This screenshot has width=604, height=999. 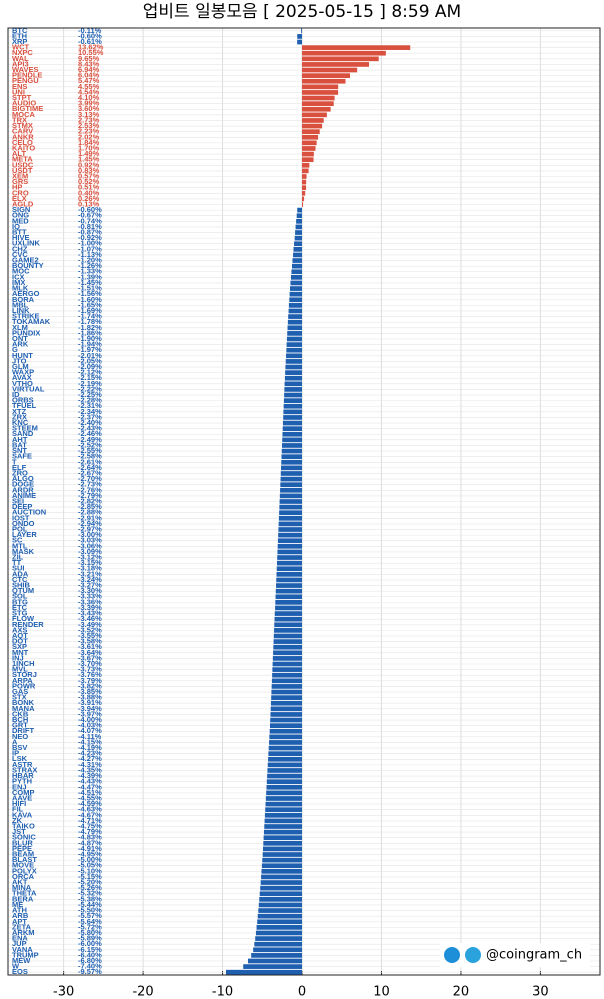 I want to click on value-label: -3.91%, so click(x=90, y=702).